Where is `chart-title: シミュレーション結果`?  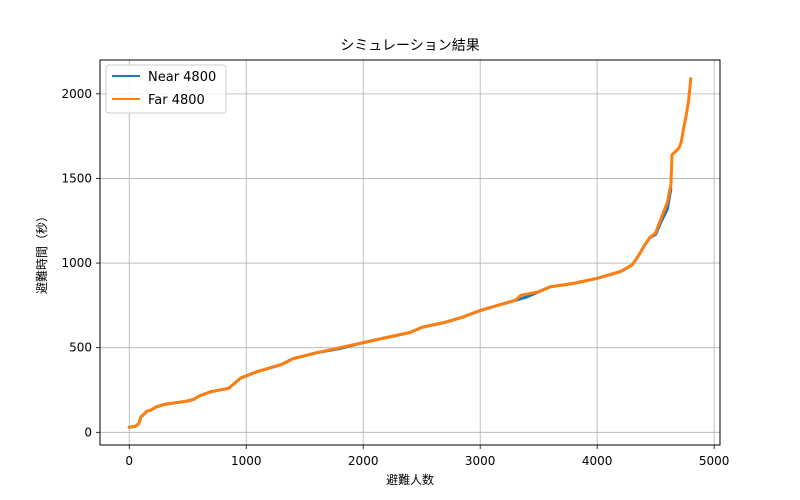
chart-title: シミュレーション結果 is located at coordinates (409, 46).